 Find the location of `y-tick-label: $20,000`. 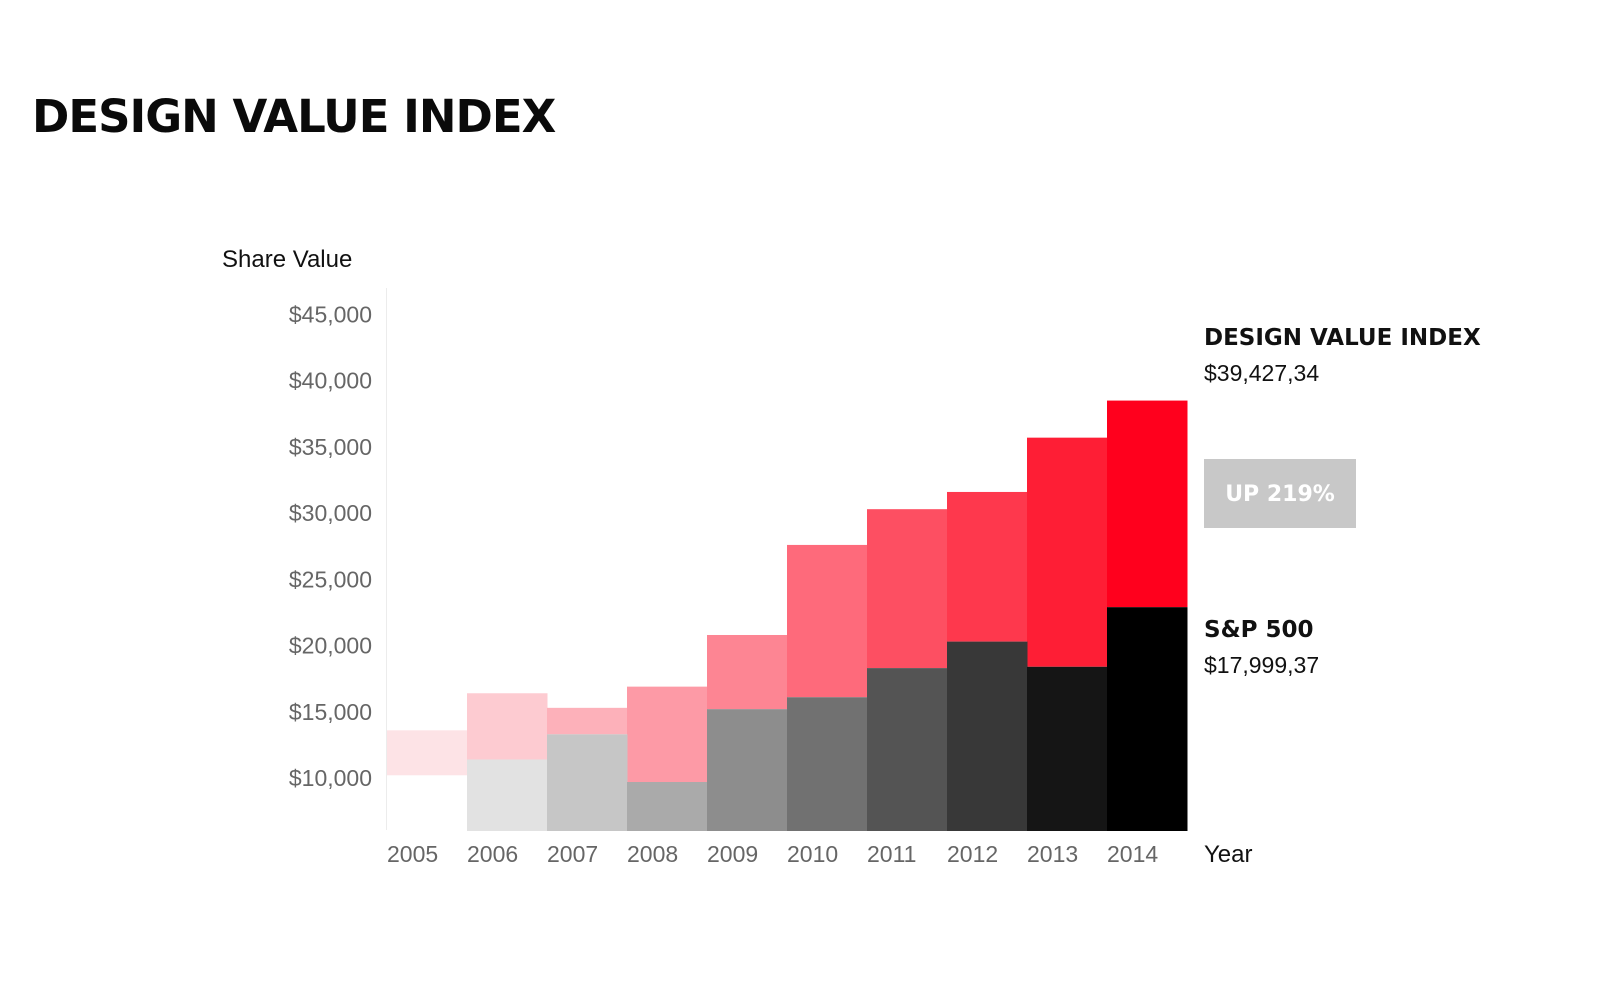

y-tick-label: $20,000 is located at coordinates (330, 646).